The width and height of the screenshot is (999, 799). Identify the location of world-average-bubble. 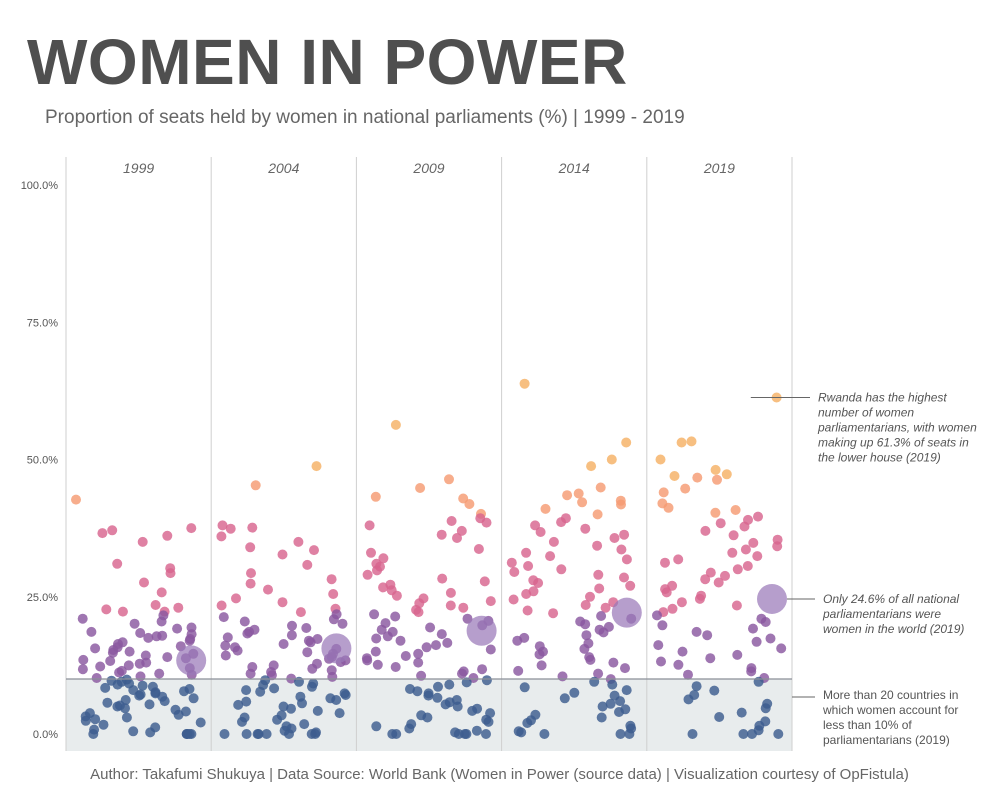
(481, 630).